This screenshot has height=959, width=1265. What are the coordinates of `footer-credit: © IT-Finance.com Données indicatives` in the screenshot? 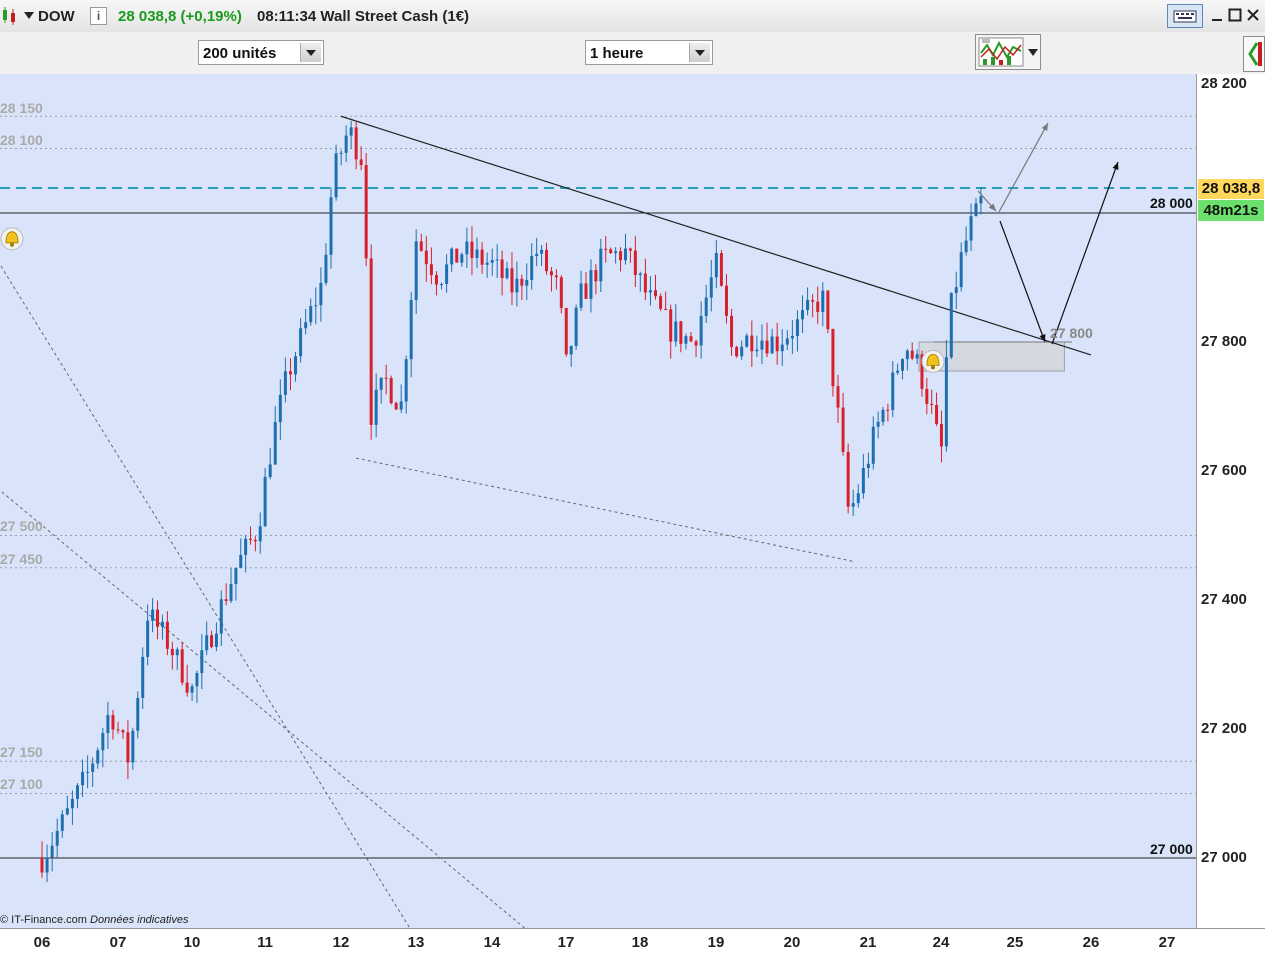 It's located at (94, 920).